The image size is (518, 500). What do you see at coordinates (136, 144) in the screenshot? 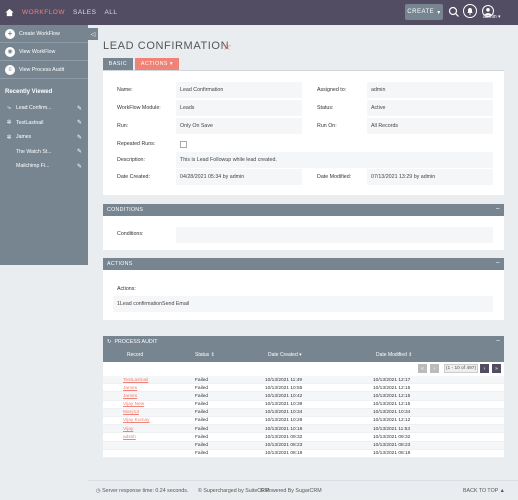
I see `repeated-runs-label: Repeated Runs:` at bounding box center [136, 144].